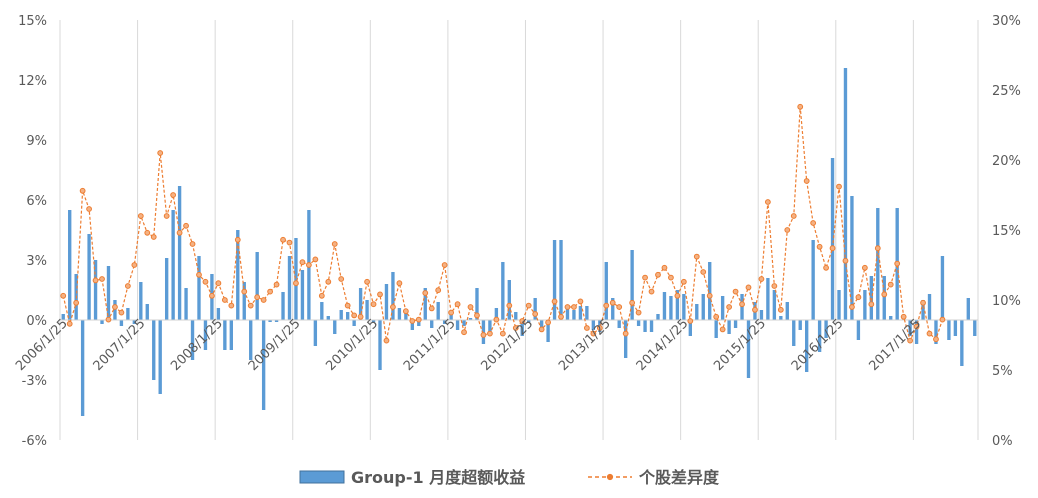 The width and height of the screenshot is (1038, 498). What do you see at coordinates (275, 345) in the screenshot?
I see `x-tick-label: 2009/1/25` at bounding box center [275, 345].